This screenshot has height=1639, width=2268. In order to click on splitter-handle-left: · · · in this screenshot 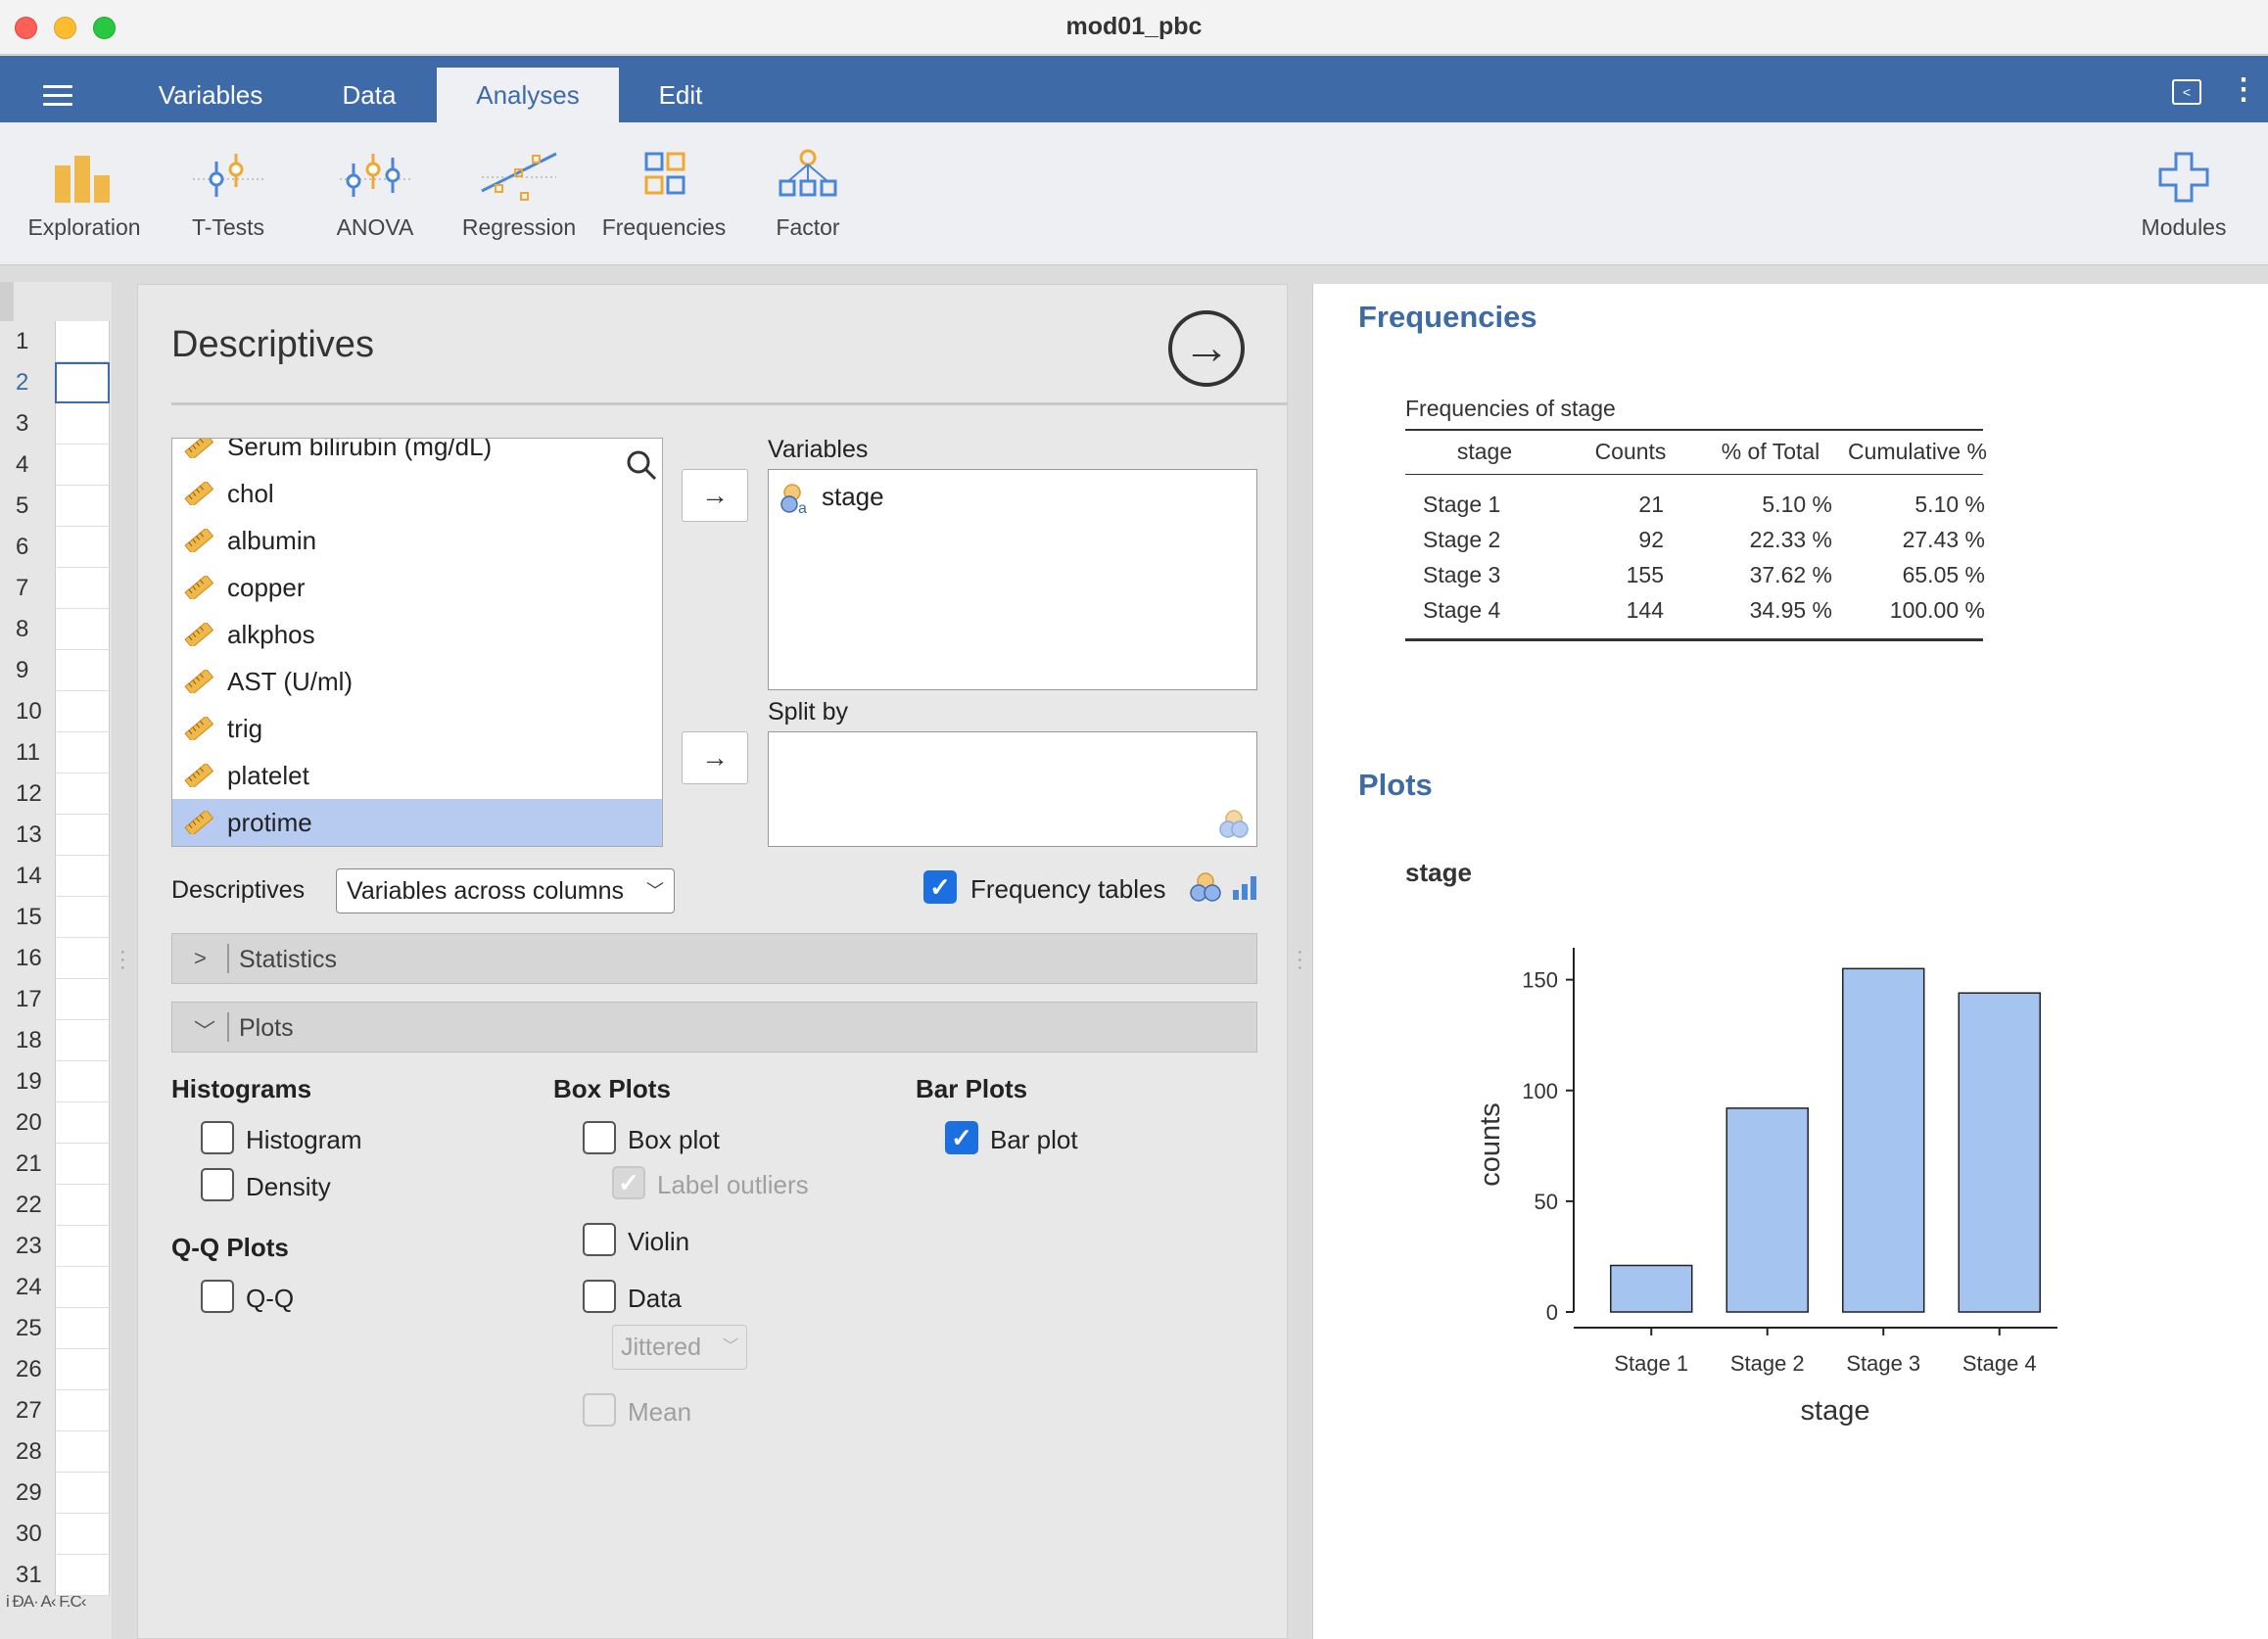, I will do `click(123, 960)`.